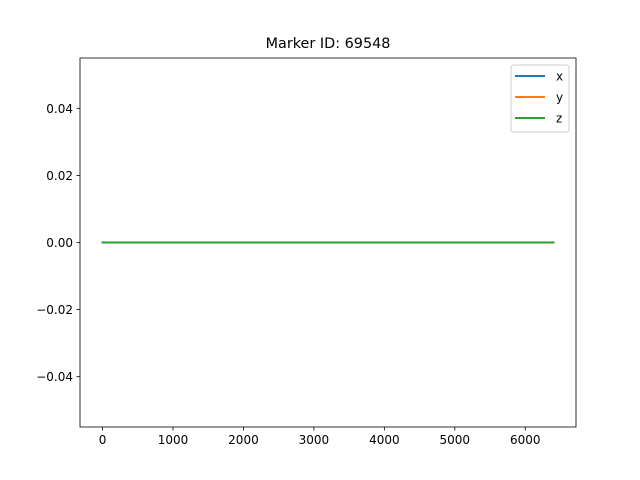  I want to click on y-tick-label: 0.02, so click(59, 176).